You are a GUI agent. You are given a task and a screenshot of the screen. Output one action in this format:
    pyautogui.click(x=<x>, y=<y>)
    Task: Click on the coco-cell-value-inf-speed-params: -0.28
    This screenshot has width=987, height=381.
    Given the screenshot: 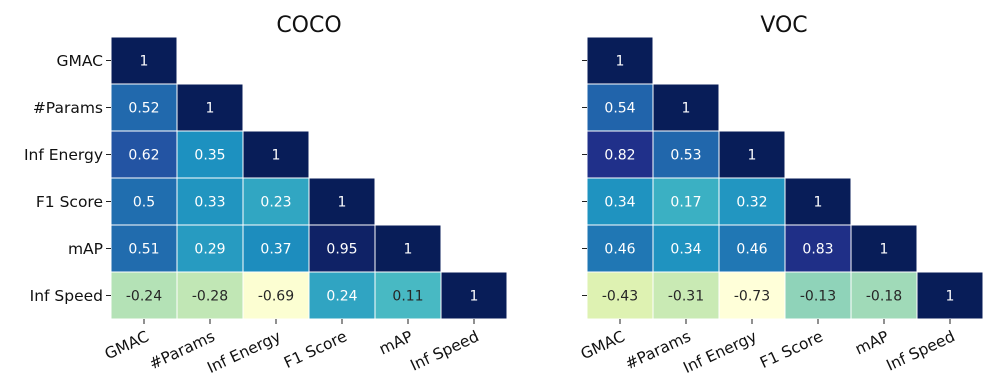 What is the action you would take?
    pyautogui.click(x=210, y=297)
    